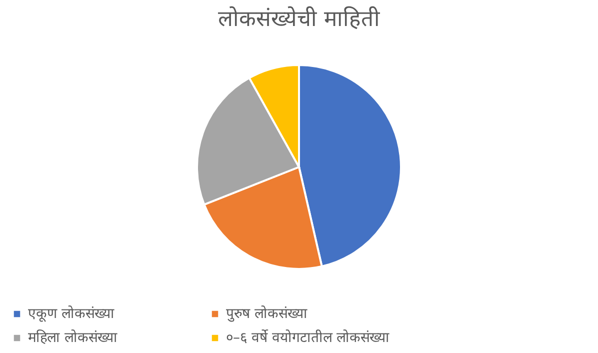 This screenshot has width=598, height=353. What do you see at coordinates (308, 337) in the screenshot?
I see `legend-label: ०–६ वर्षे वयोगटातील लोकसंख्या` at bounding box center [308, 337].